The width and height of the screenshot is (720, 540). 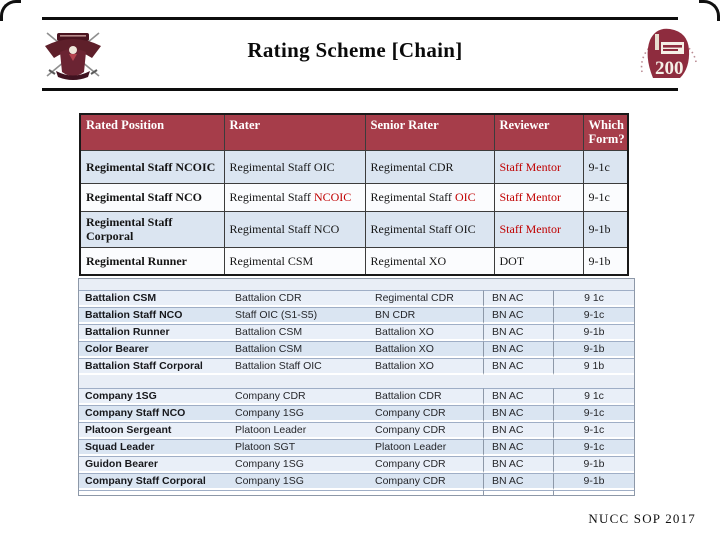 What do you see at coordinates (668, 53) in the screenshot?
I see `norwich-200-badge-logo: 200` at bounding box center [668, 53].